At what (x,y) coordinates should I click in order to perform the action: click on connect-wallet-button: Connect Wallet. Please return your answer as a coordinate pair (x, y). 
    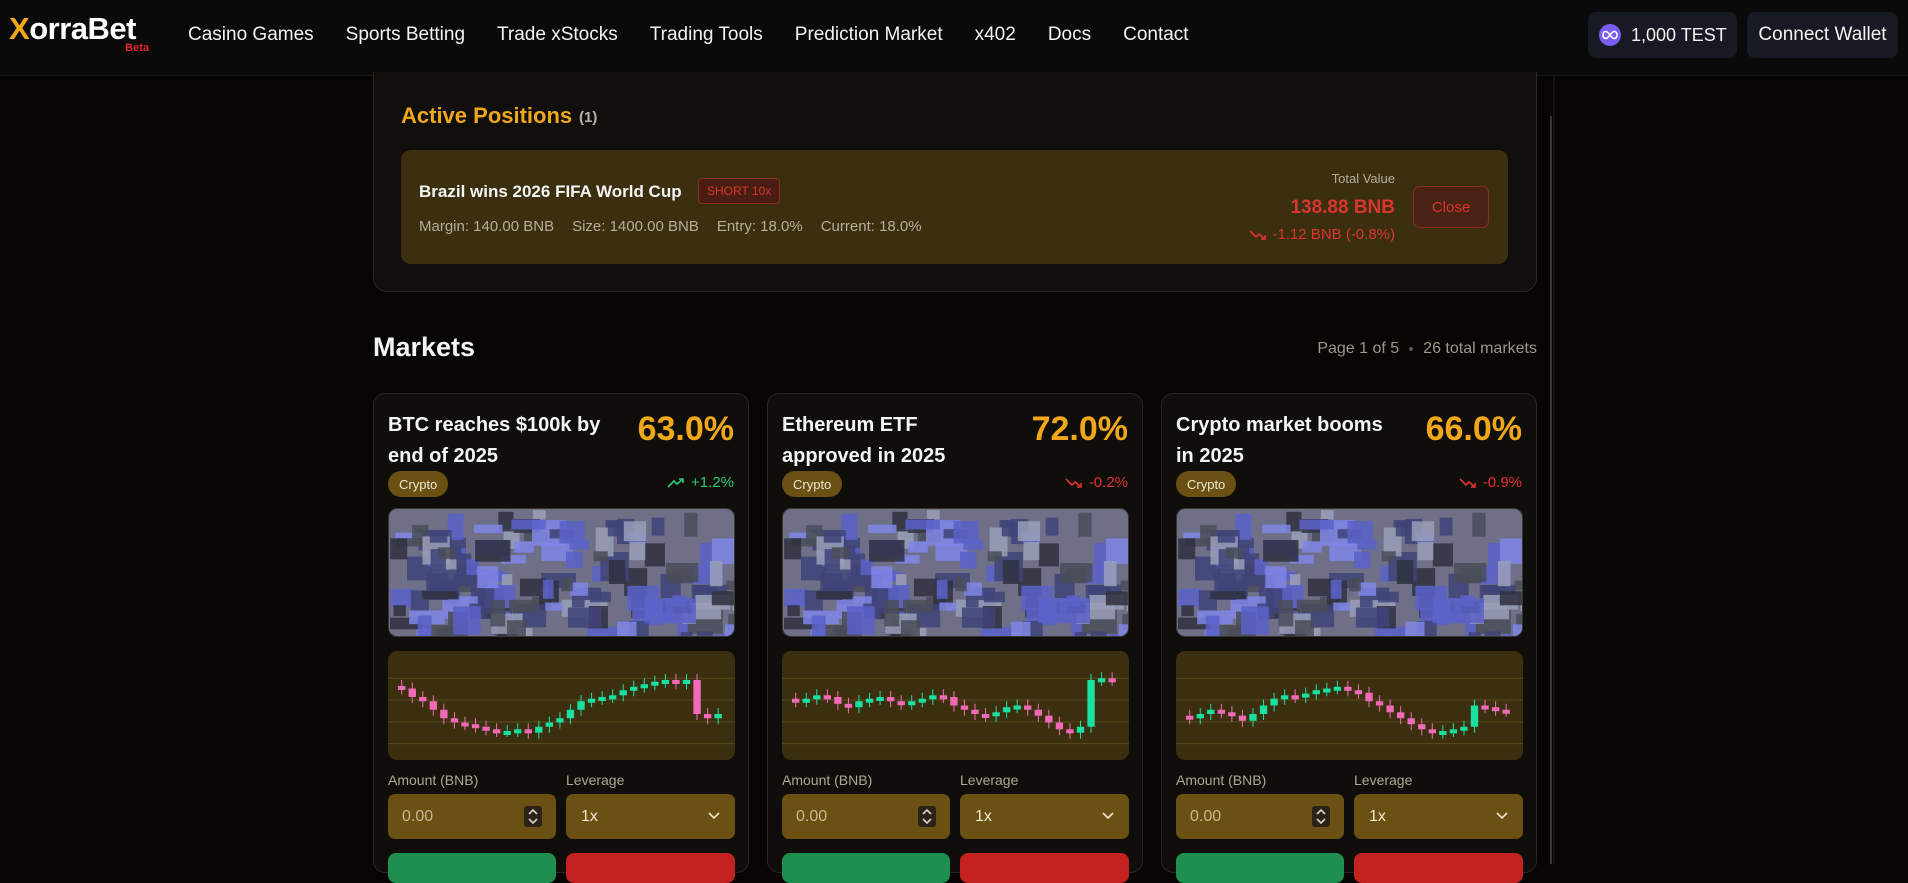
    Looking at the image, I should click on (1822, 35).